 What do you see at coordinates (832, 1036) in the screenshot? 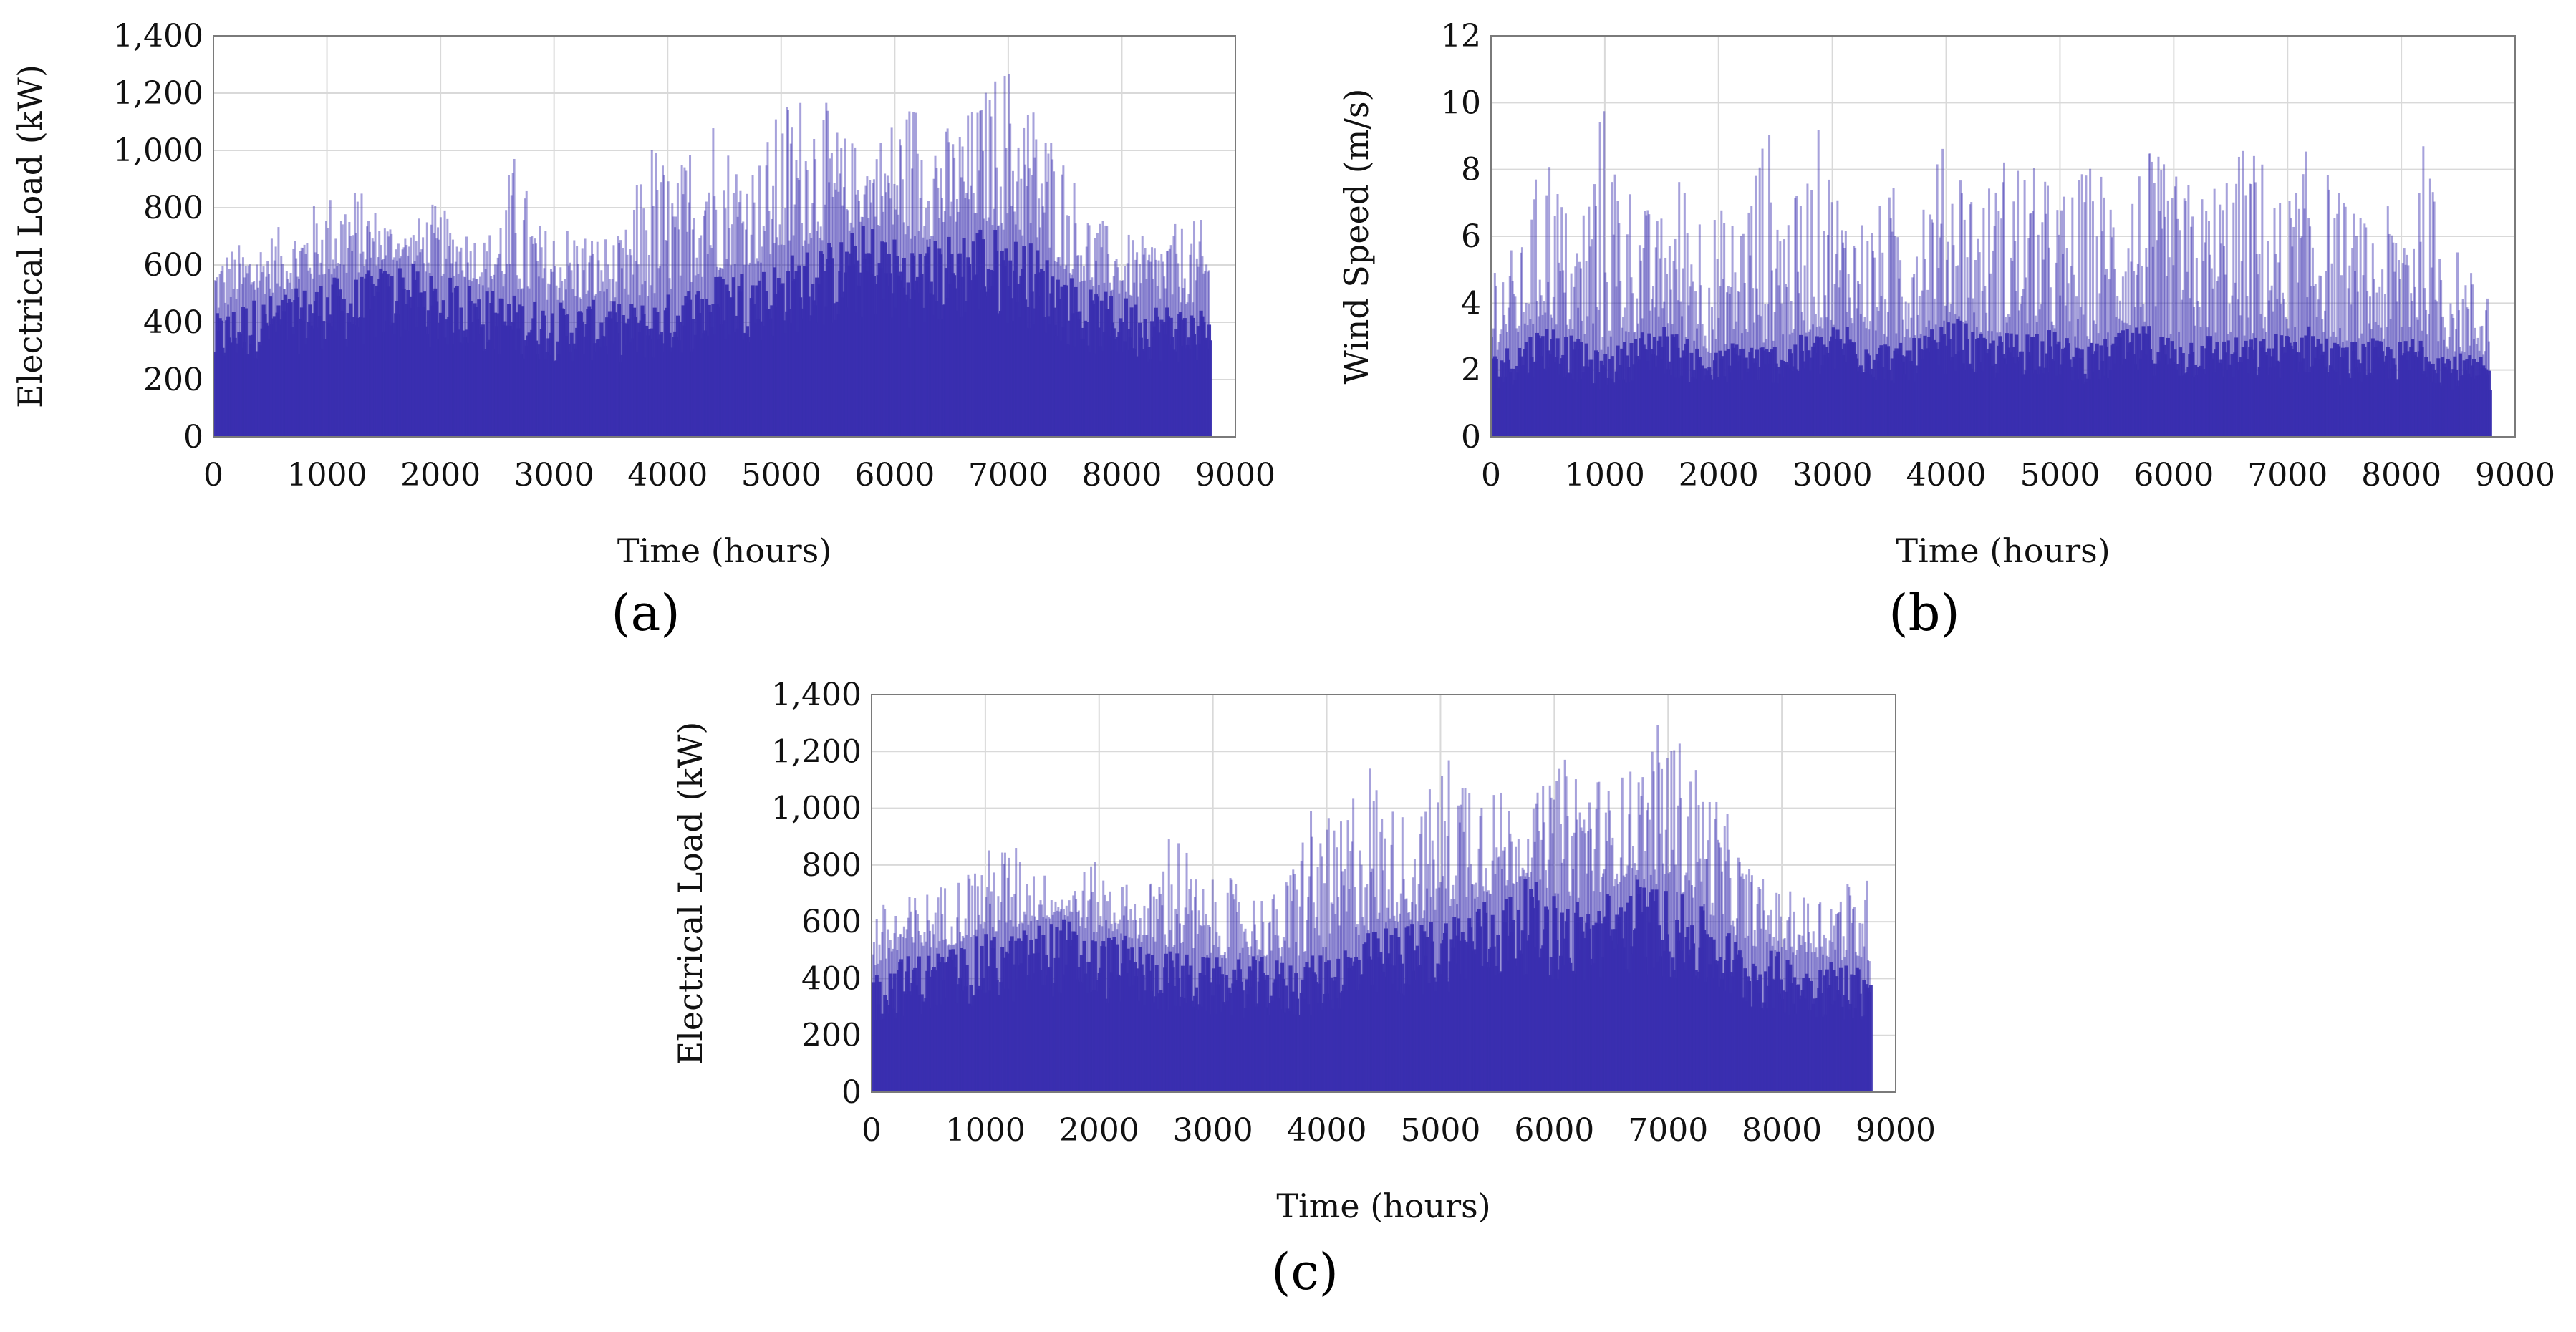
I see `y-tick-label: 200` at bounding box center [832, 1036].